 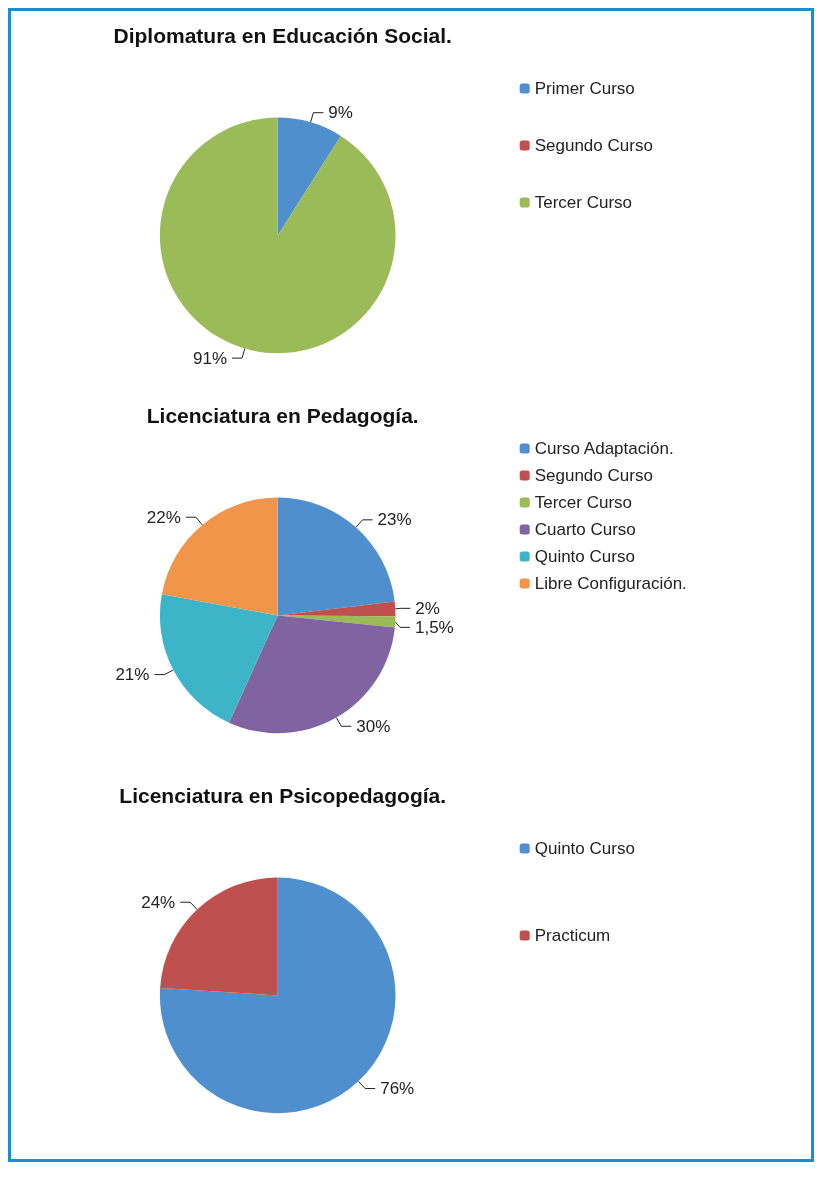 I want to click on data-label: 1,5%, so click(x=434, y=627).